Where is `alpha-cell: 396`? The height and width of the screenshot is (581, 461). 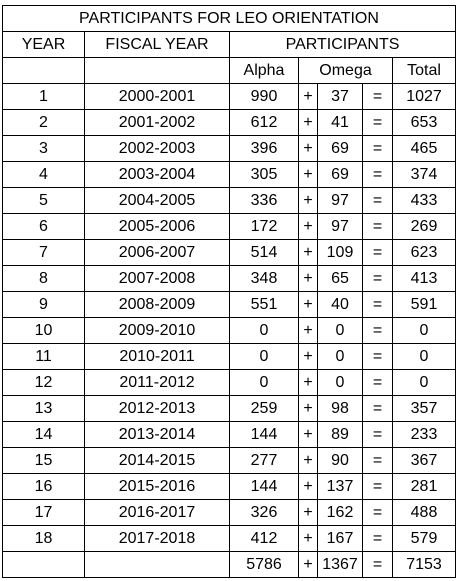
alpha-cell: 396 is located at coordinates (264, 148).